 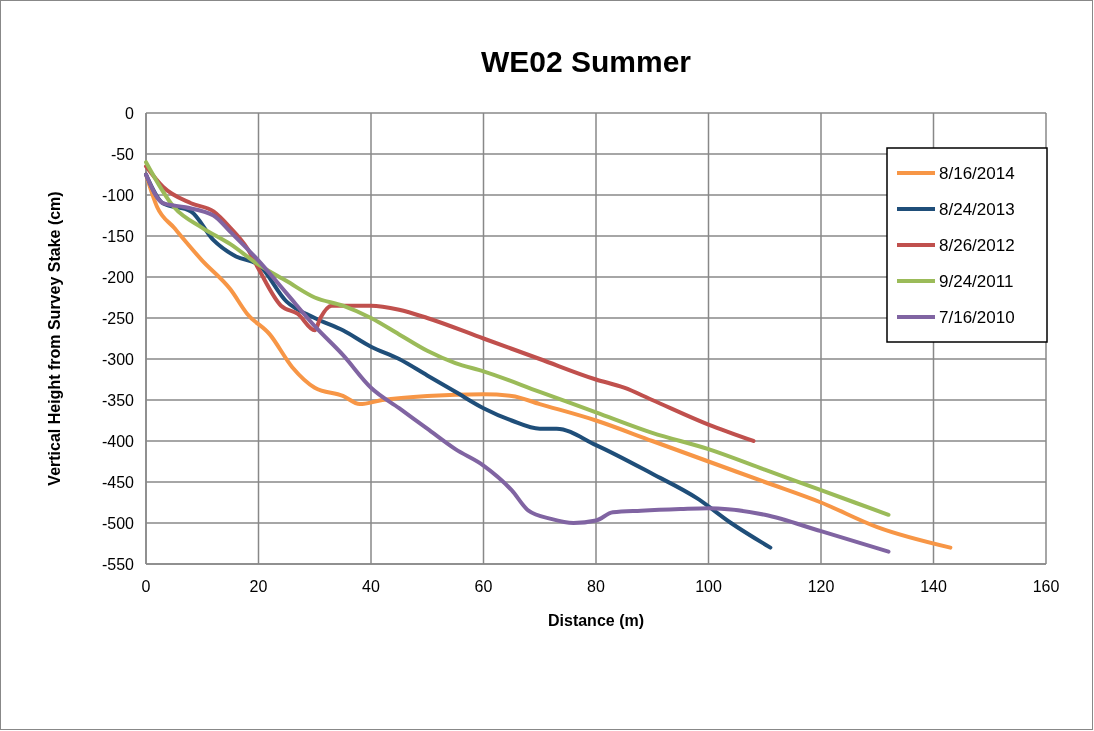 I want to click on y-axis-title: Vertical Height from Survey Stake (cm), so click(x=54, y=338).